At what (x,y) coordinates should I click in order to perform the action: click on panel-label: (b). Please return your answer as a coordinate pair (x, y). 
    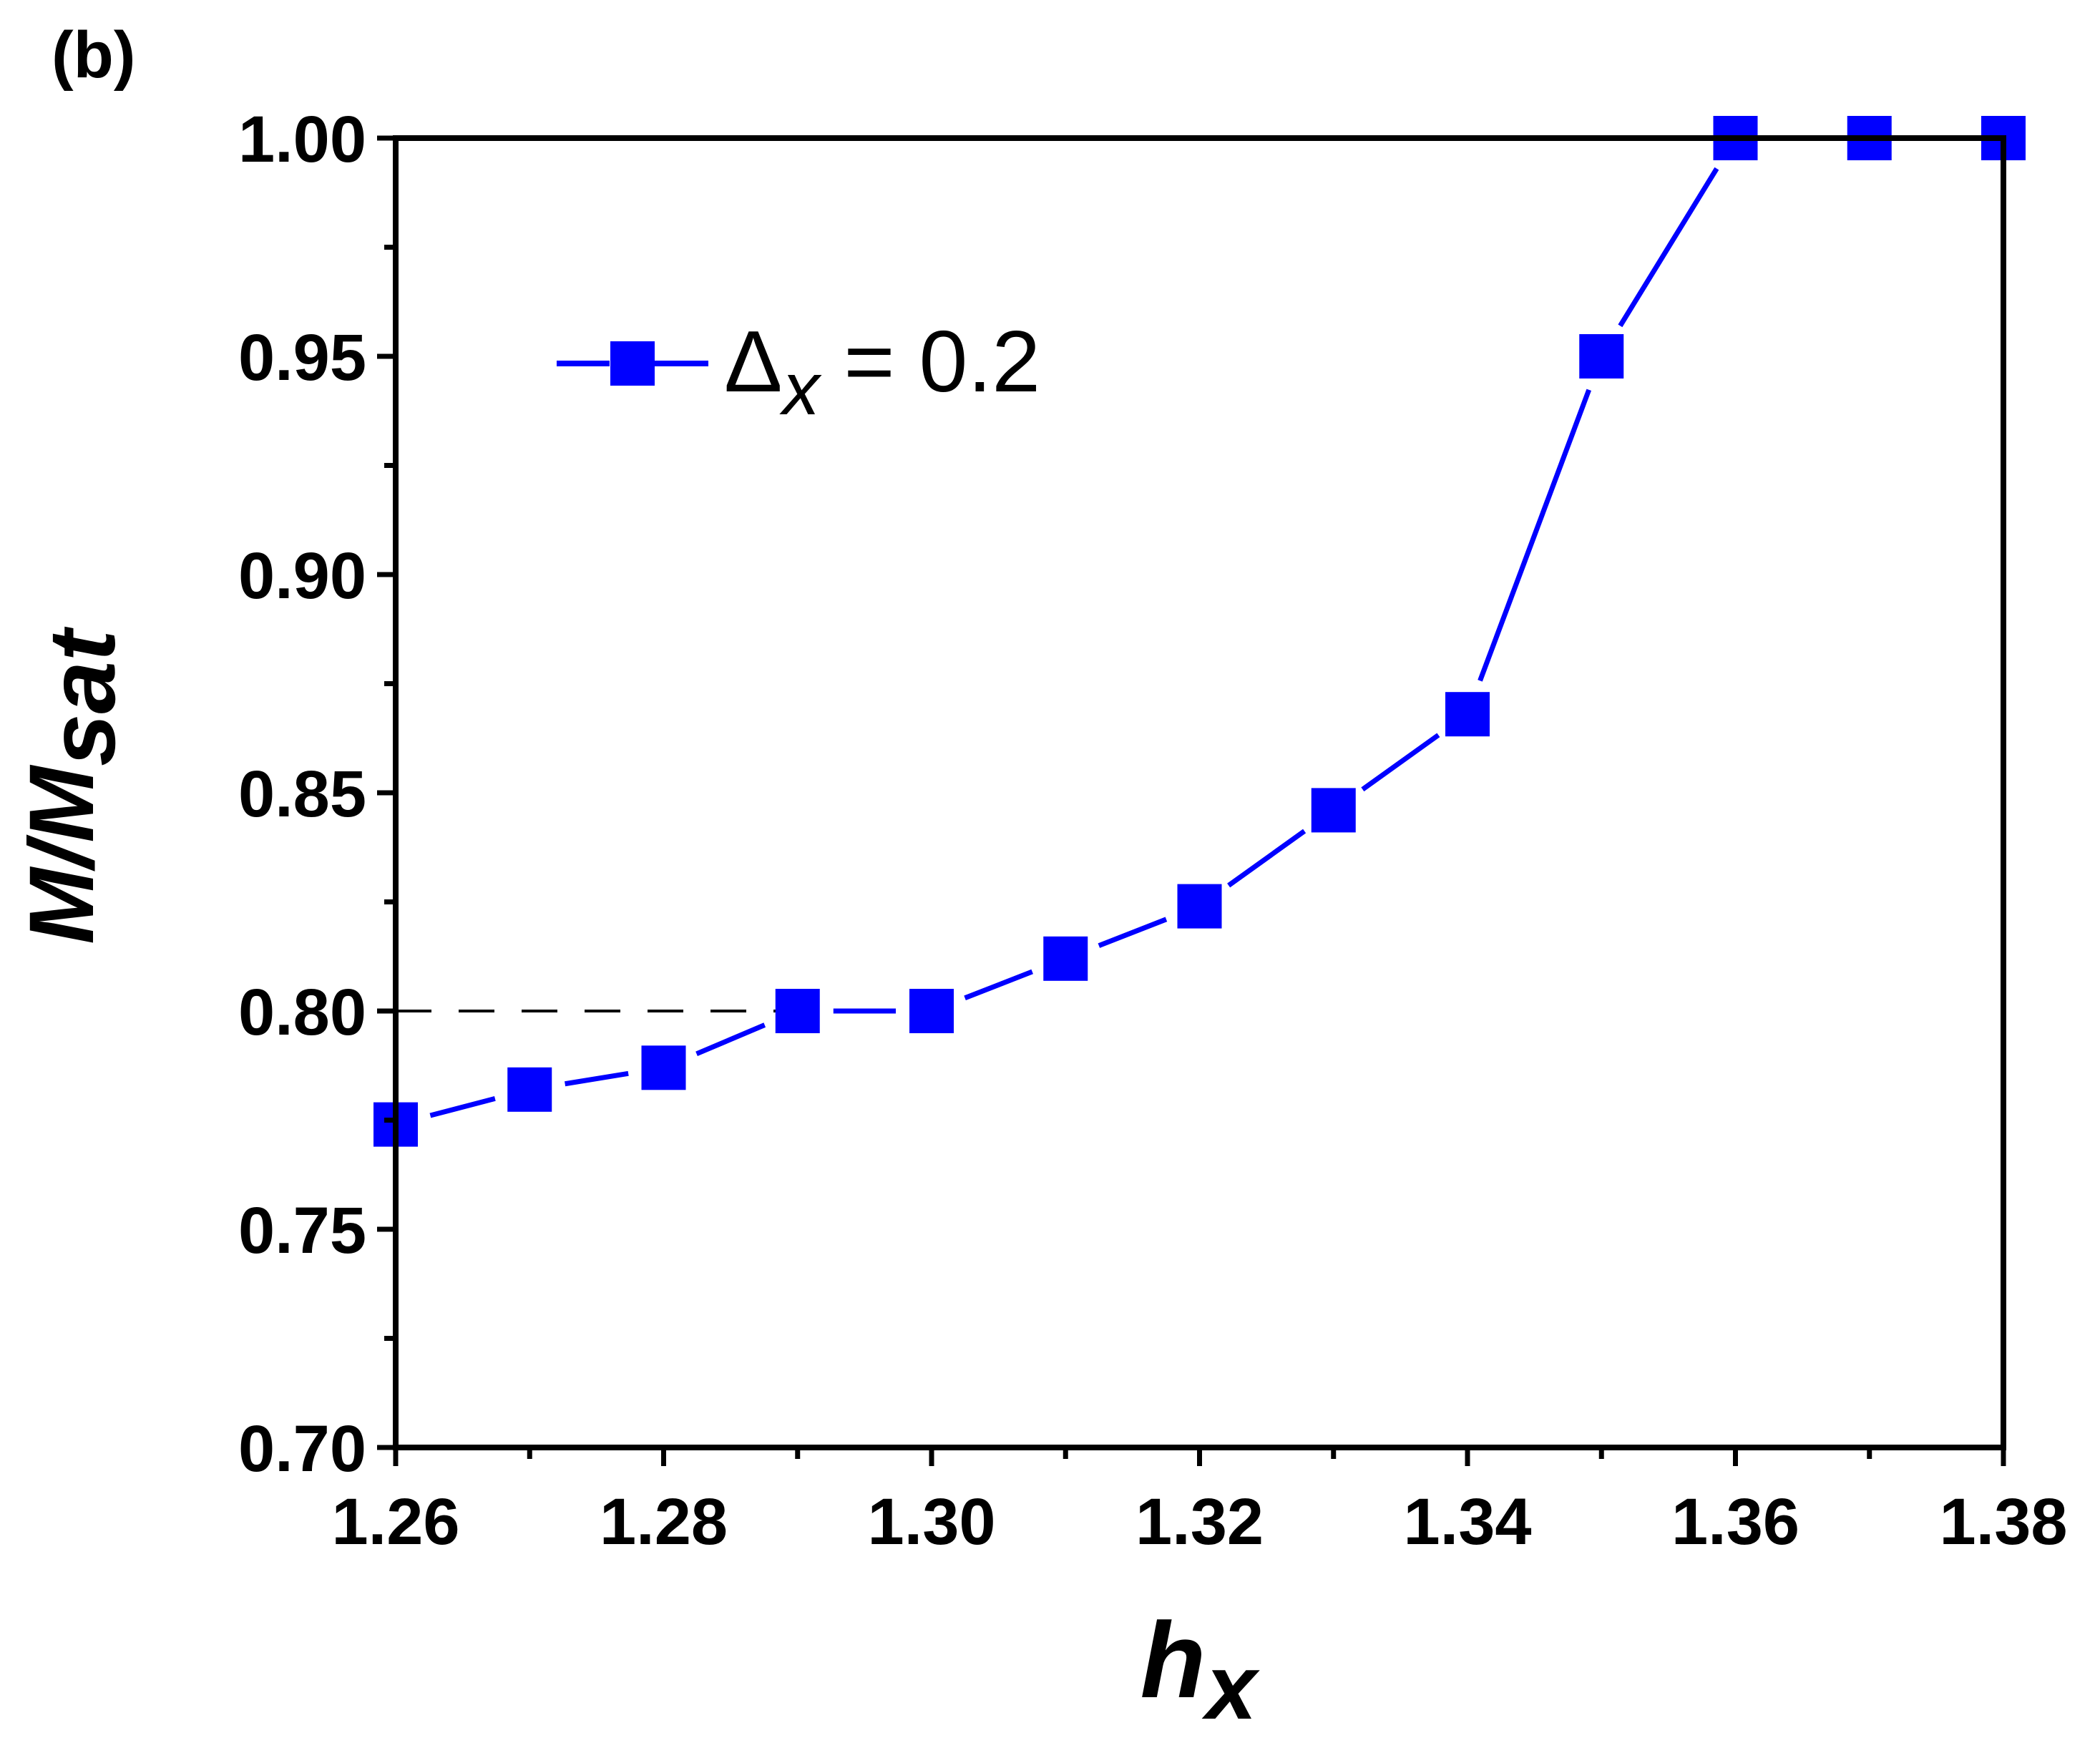
    Looking at the image, I should click on (93, 55).